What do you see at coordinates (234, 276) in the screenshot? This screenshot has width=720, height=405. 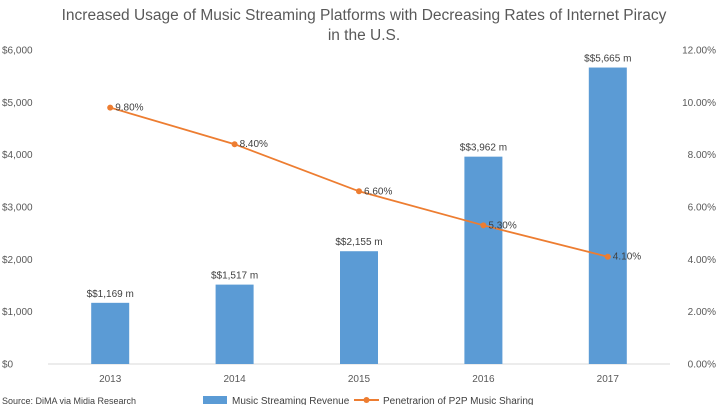 I see `bar-data-label: $$1,517 m` at bounding box center [234, 276].